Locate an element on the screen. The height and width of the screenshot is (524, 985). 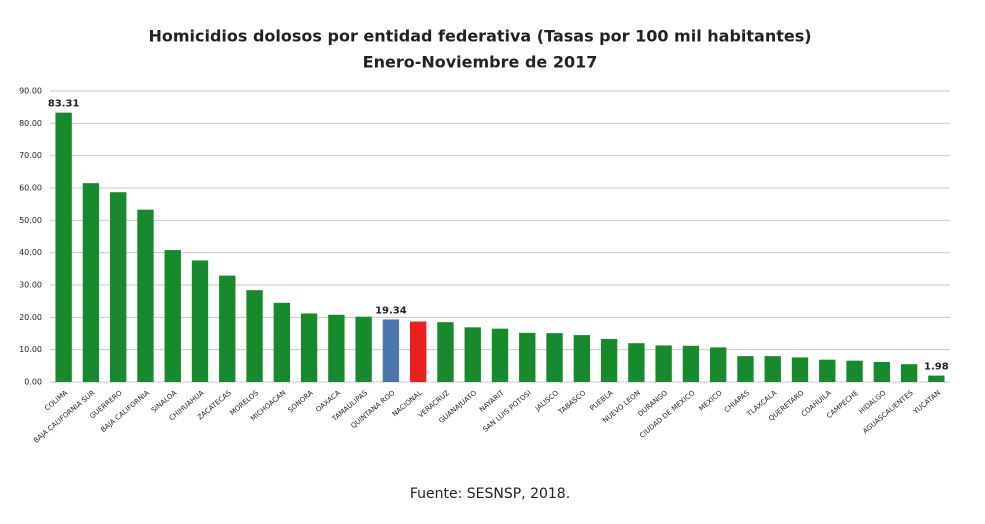
chart-subtitle: Enero-Noviembre de 2017 is located at coordinates (480, 62).